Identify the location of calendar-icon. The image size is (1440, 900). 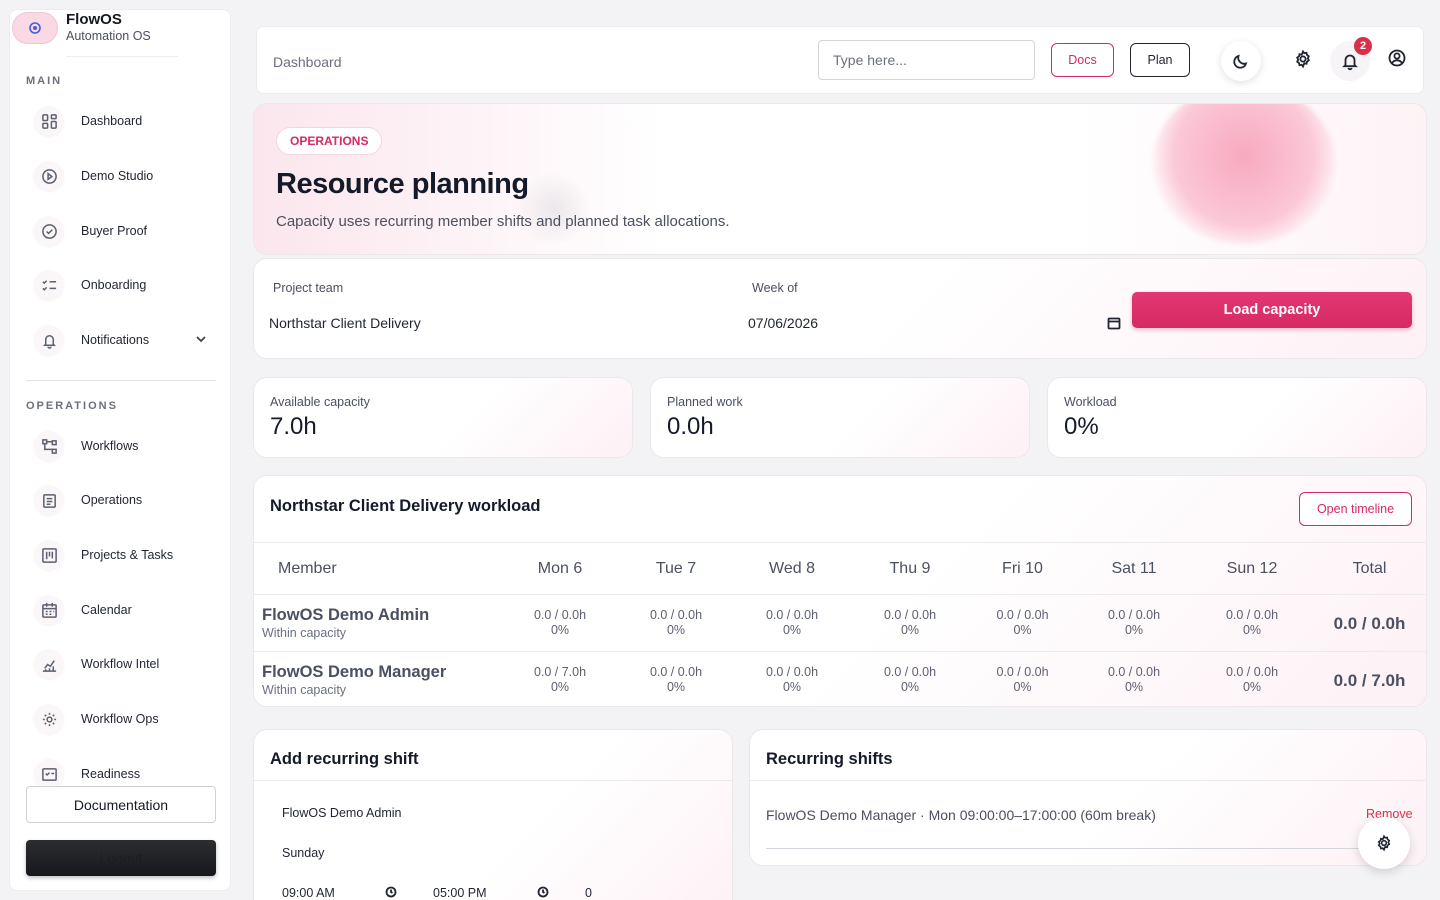
(1114, 323).